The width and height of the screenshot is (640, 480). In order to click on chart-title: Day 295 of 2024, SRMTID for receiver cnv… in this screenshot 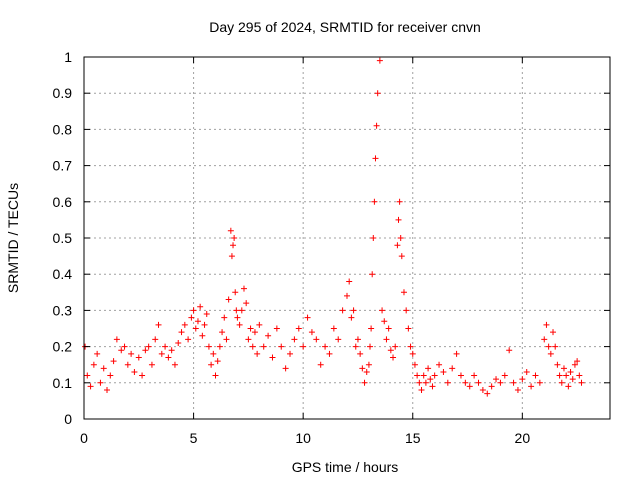, I will do `click(345, 27)`.